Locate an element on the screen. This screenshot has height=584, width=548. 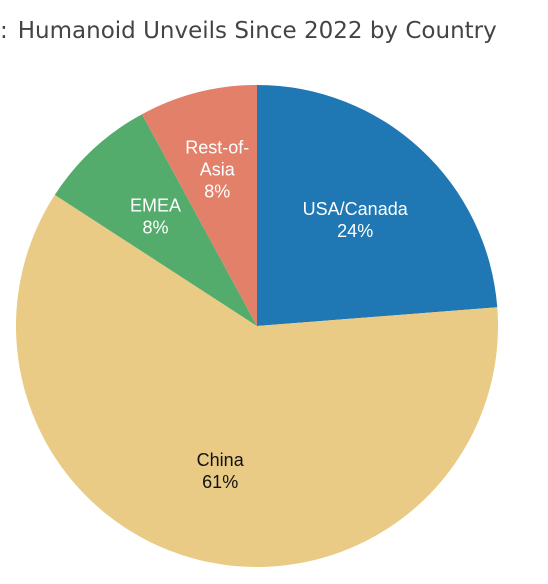
slice-name: Asia is located at coordinates (218, 170).